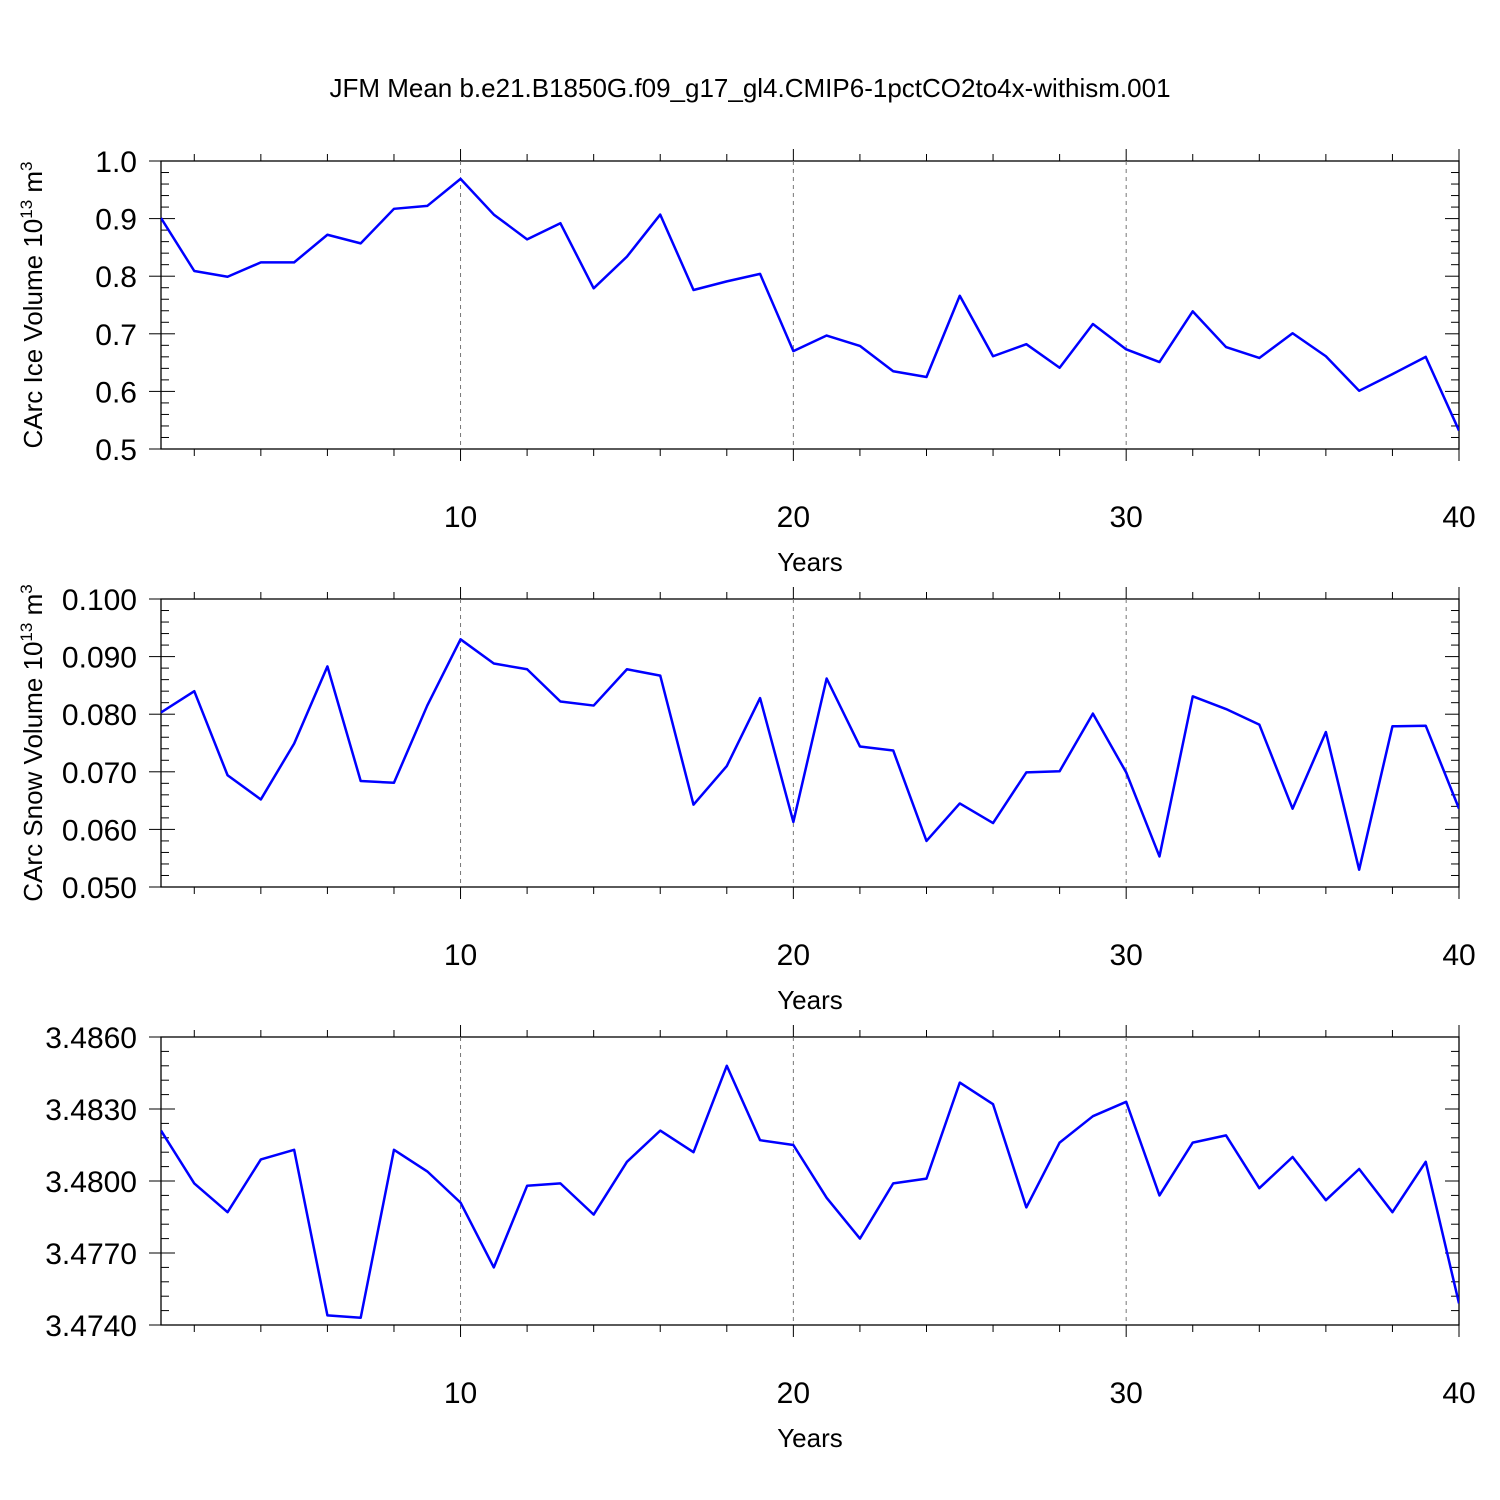 Image resolution: width=1500 pixels, height=1500 pixels. Describe the element at coordinates (116, 162) in the screenshot. I see `y-tick-label: 1.0` at that location.